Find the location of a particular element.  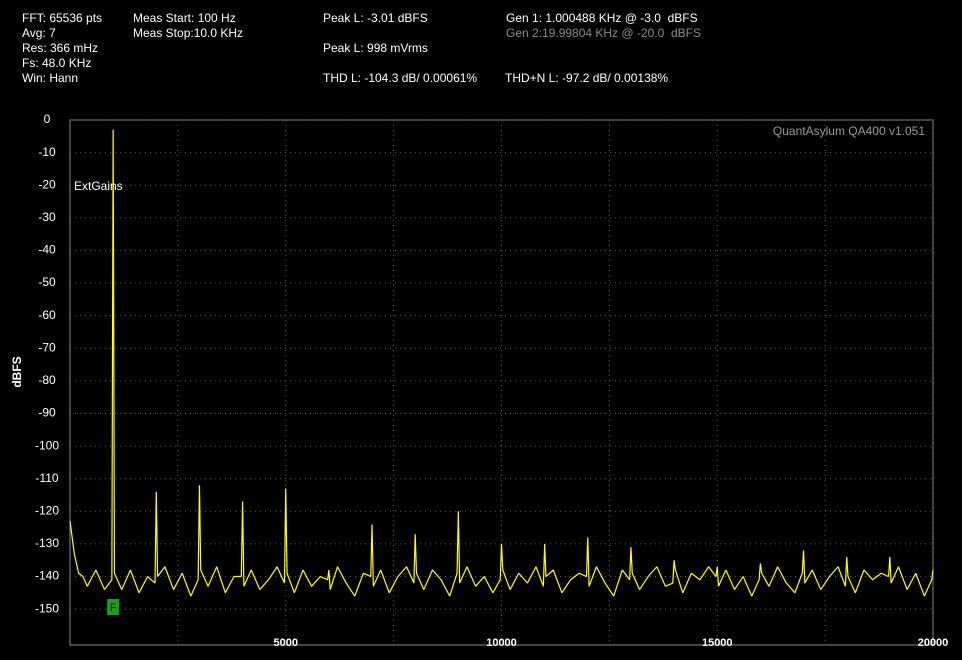

y-tick-label: -100 is located at coordinates (47, 445).